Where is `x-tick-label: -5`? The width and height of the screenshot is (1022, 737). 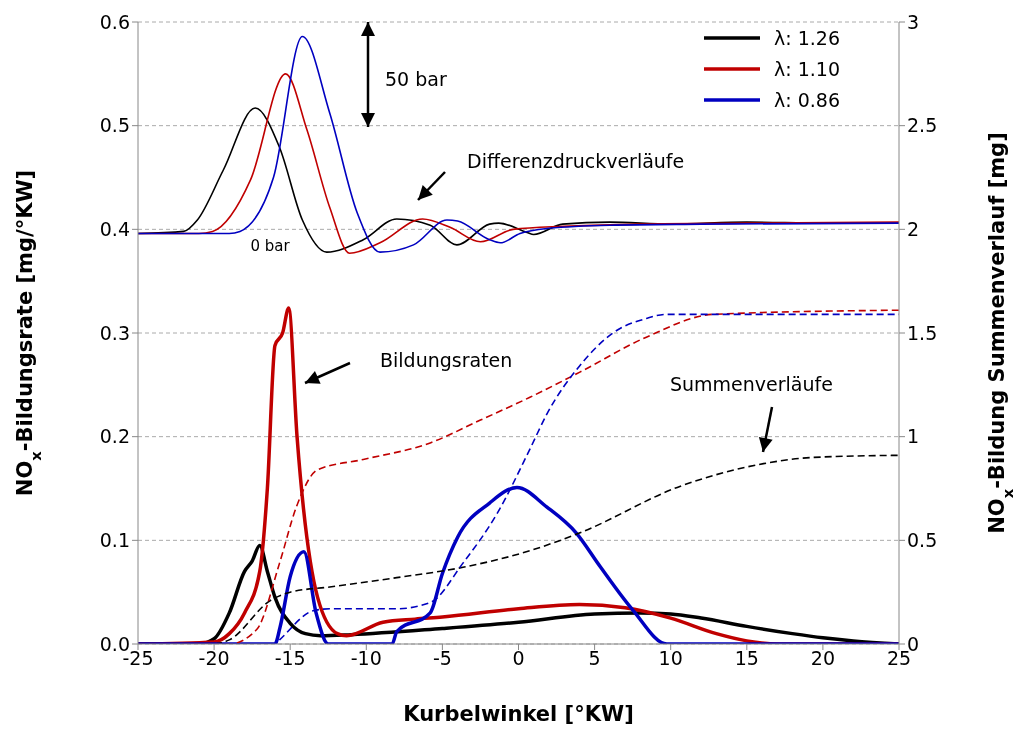 x-tick-label: -5 is located at coordinates (442, 658).